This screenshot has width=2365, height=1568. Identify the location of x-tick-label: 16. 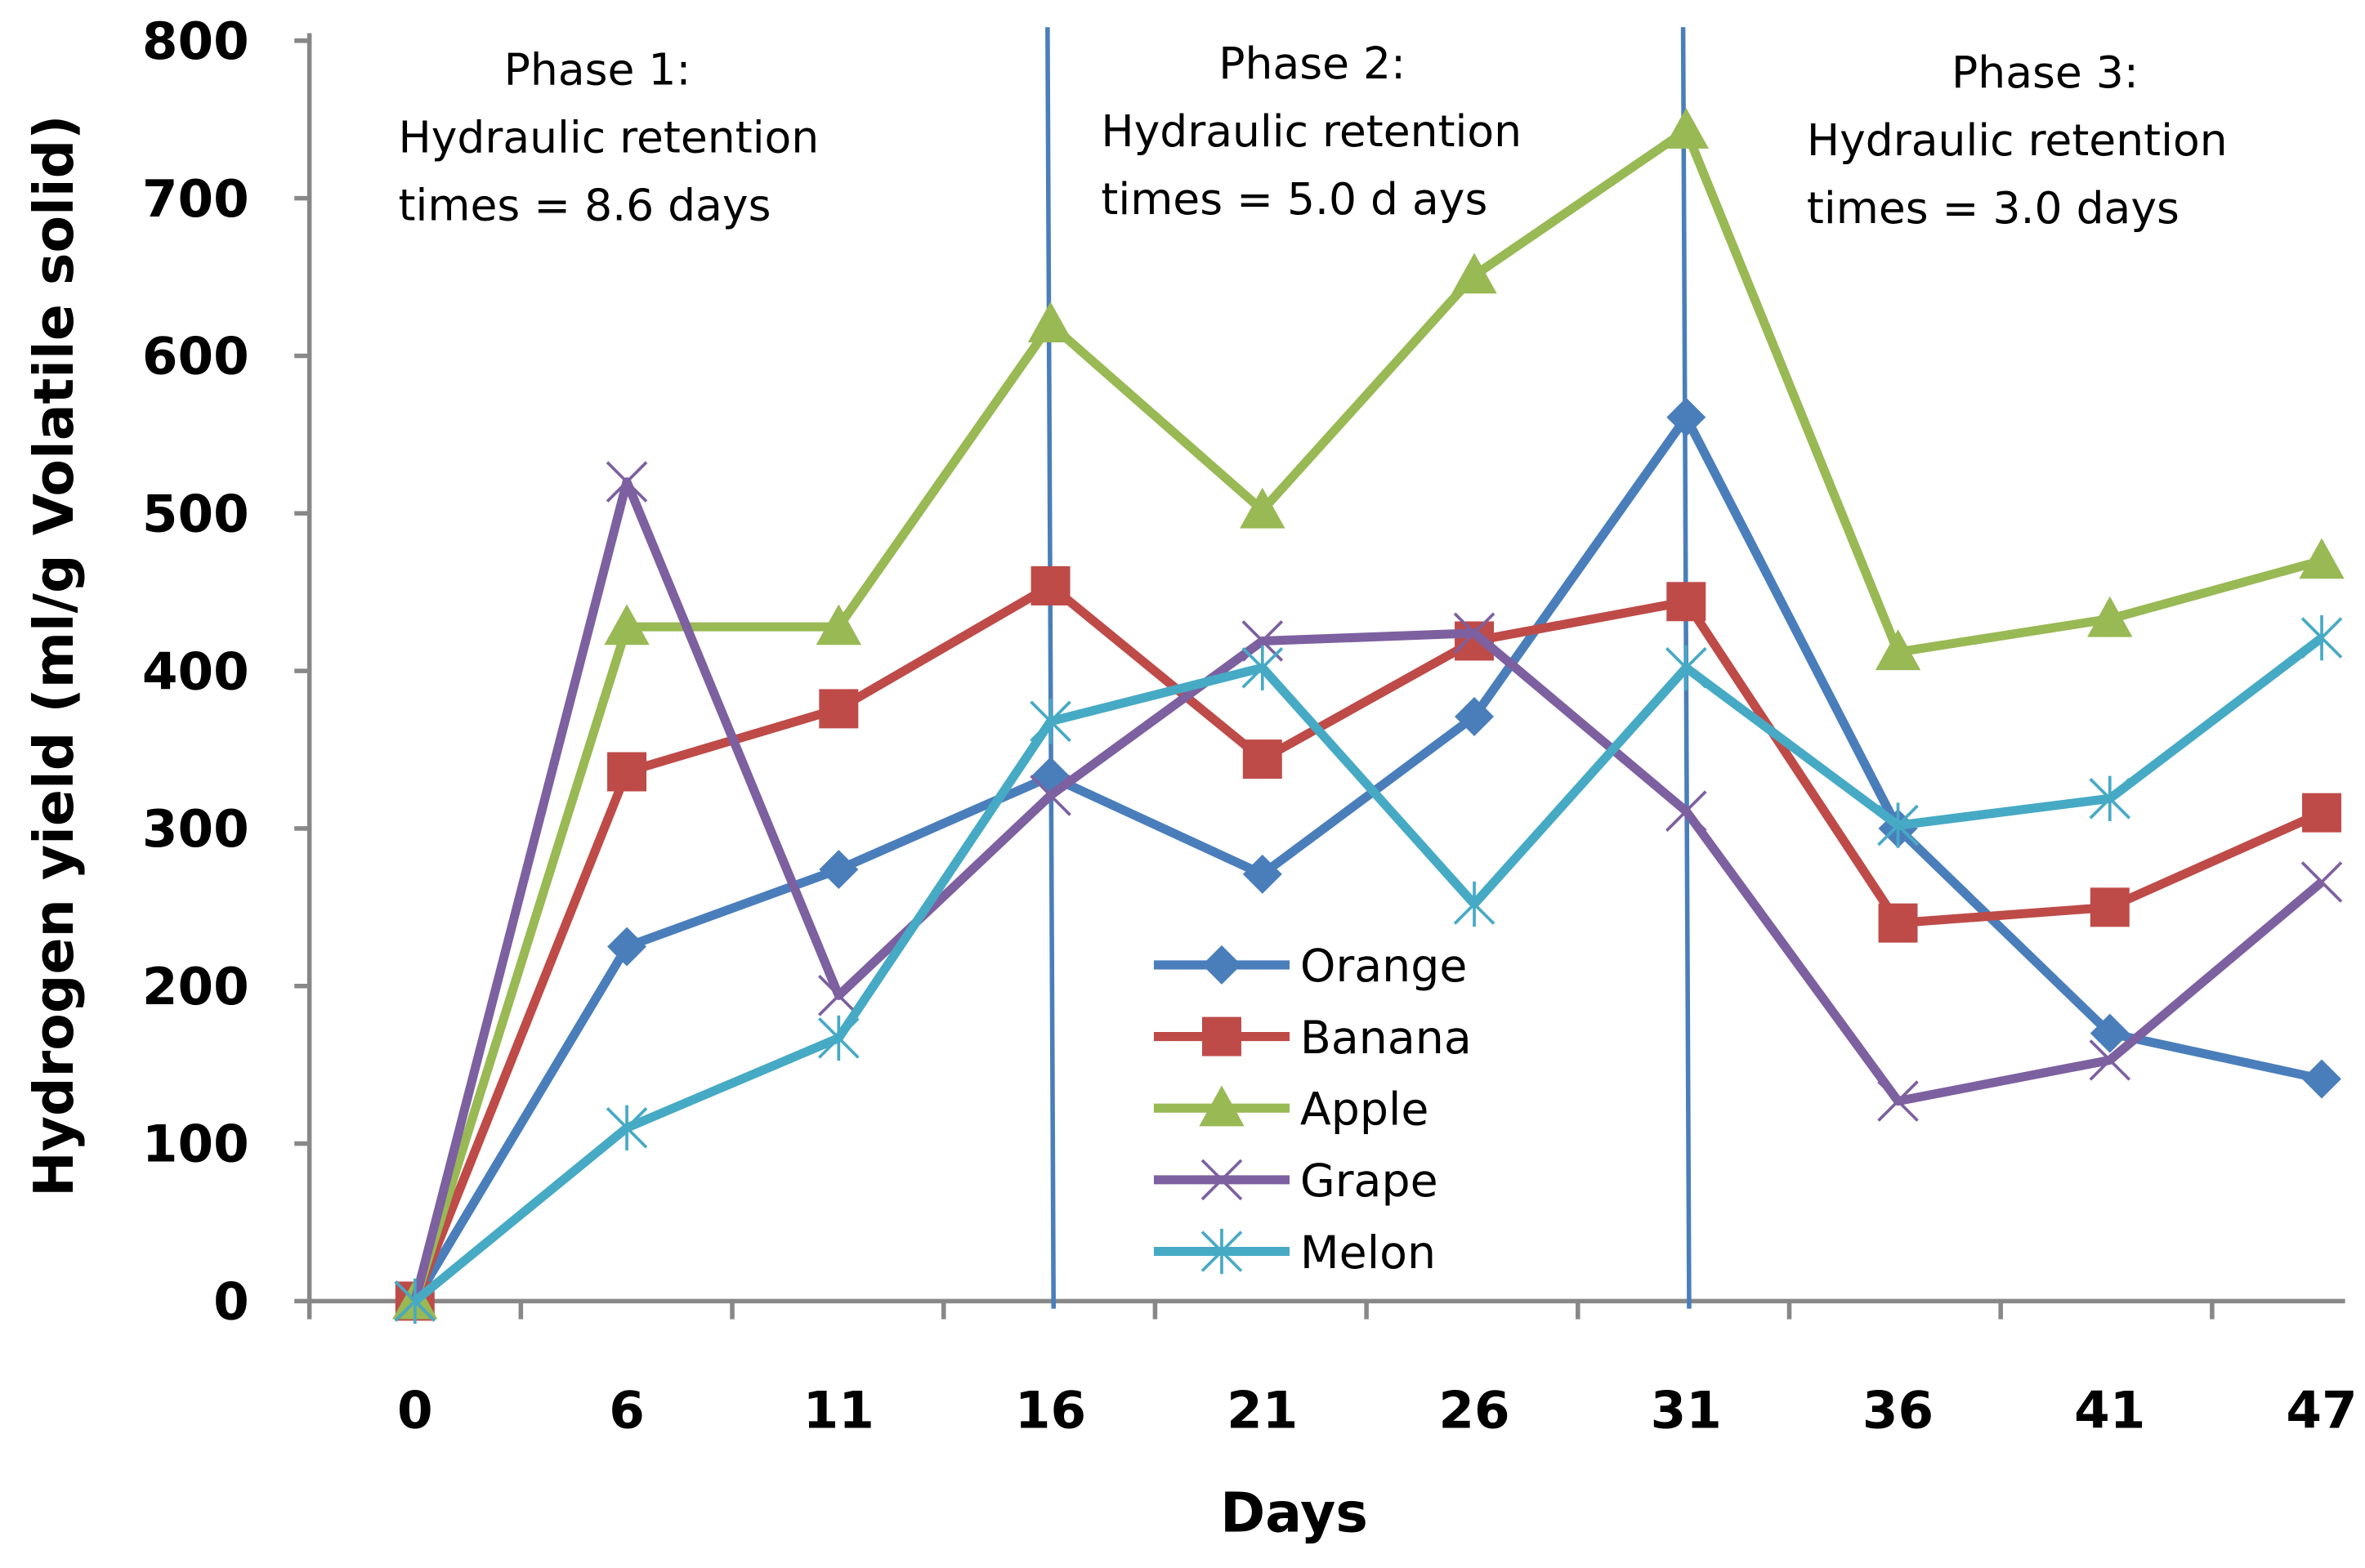
(1050, 1410).